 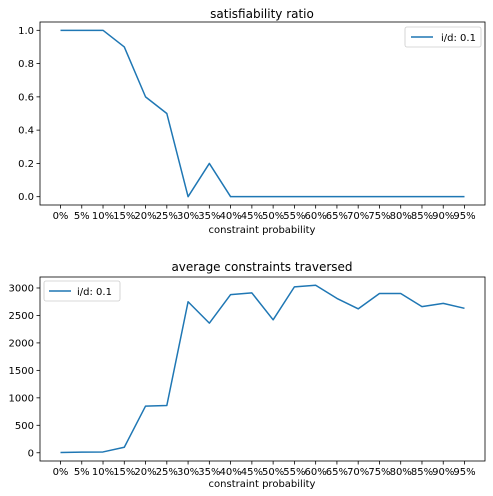 I want to click on y-tick-label: 1000, so click(x=21, y=398).